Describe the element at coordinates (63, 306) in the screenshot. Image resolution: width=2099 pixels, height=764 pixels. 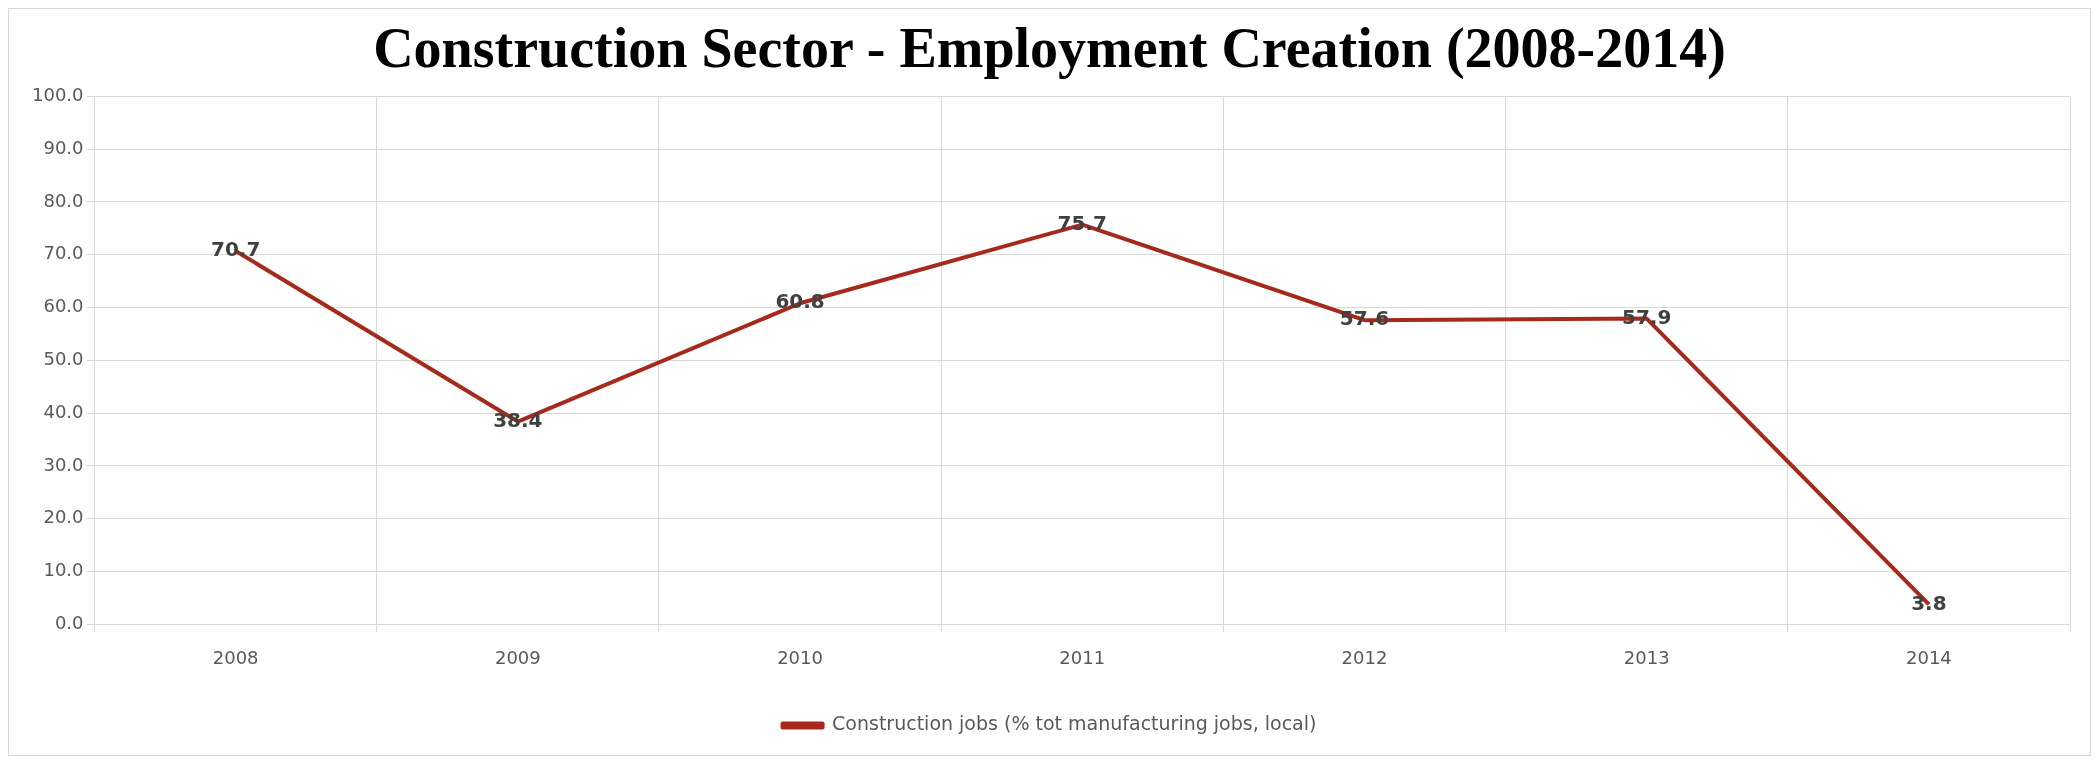
I see `y-tick-label: 60.0` at that location.